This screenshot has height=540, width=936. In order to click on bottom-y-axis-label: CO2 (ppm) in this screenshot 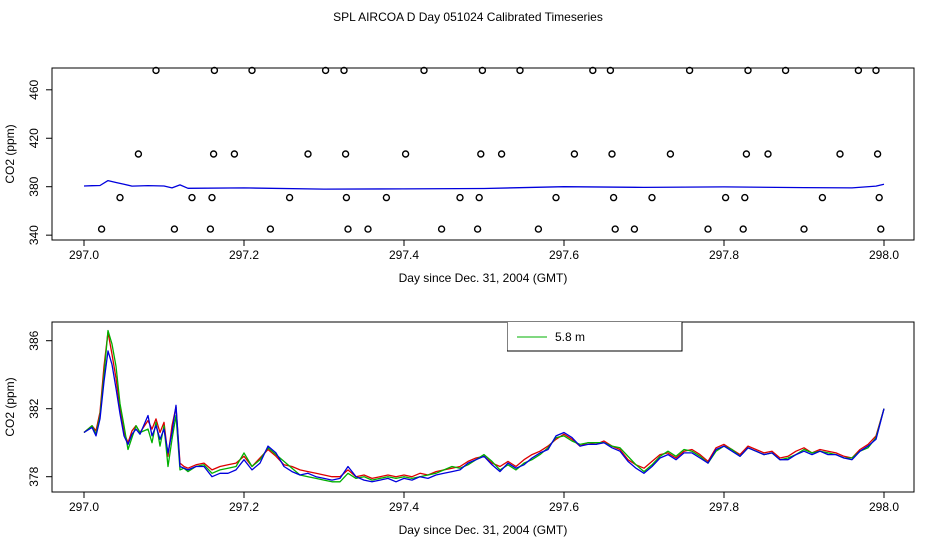, I will do `click(10, 406)`.